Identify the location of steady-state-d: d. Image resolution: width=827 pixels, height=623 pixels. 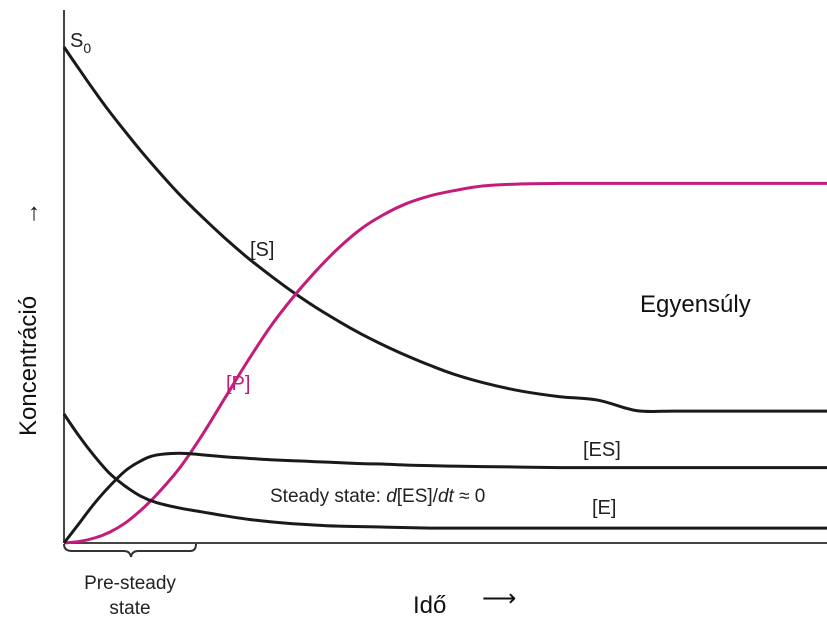
(392, 496).